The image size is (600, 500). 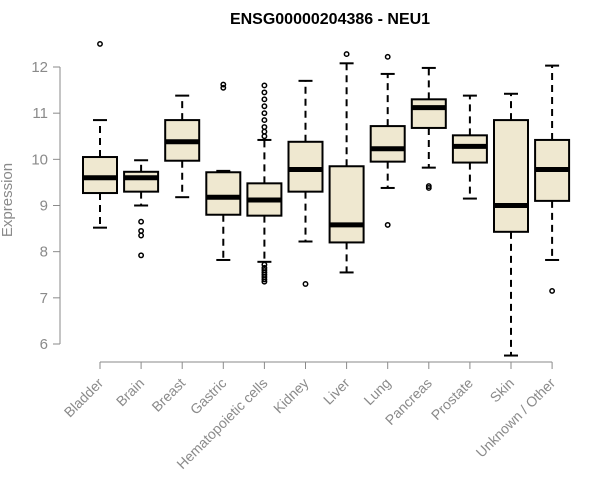 I want to click on y-axis: 6 7 8 9 10 11 12, so click(x=46, y=206).